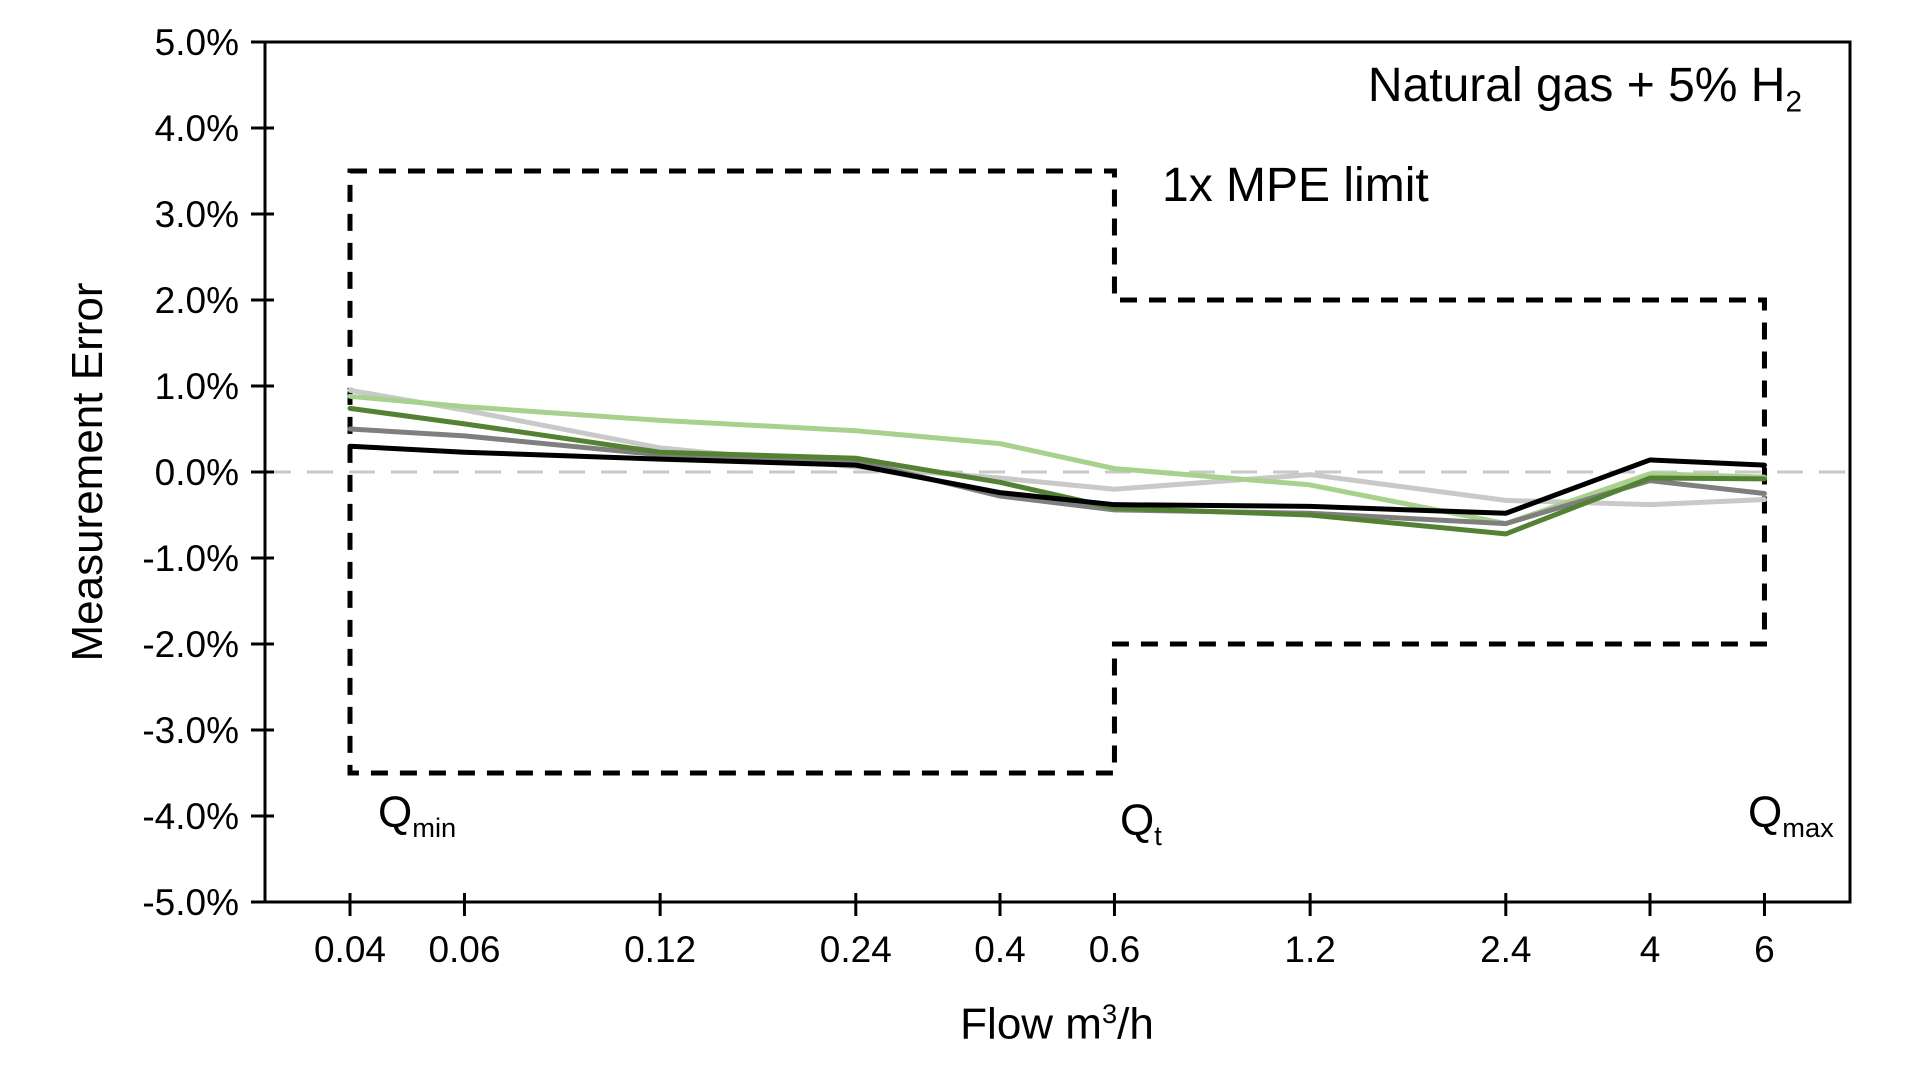 Image resolution: width=1920 pixels, height=1080 pixels. I want to click on qt-marker-label: Qt, so click(1141, 824).